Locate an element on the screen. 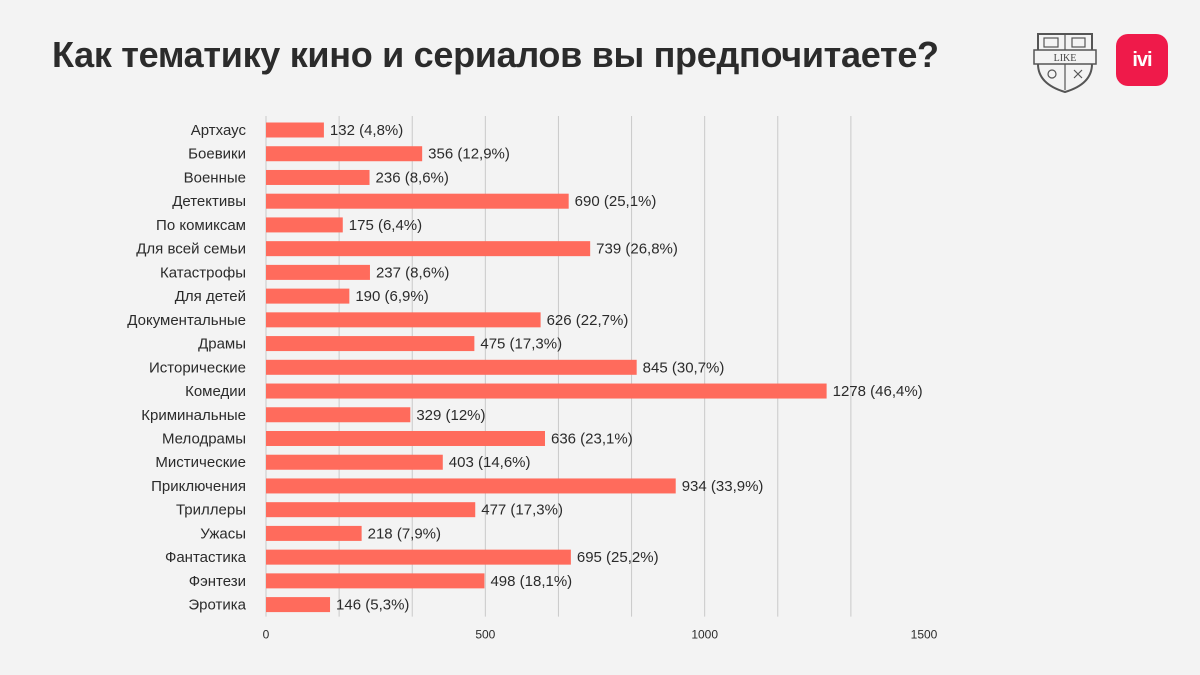 This screenshot has height=675, width=1200. data-label: 356 (12,9%) is located at coordinates (469, 154).